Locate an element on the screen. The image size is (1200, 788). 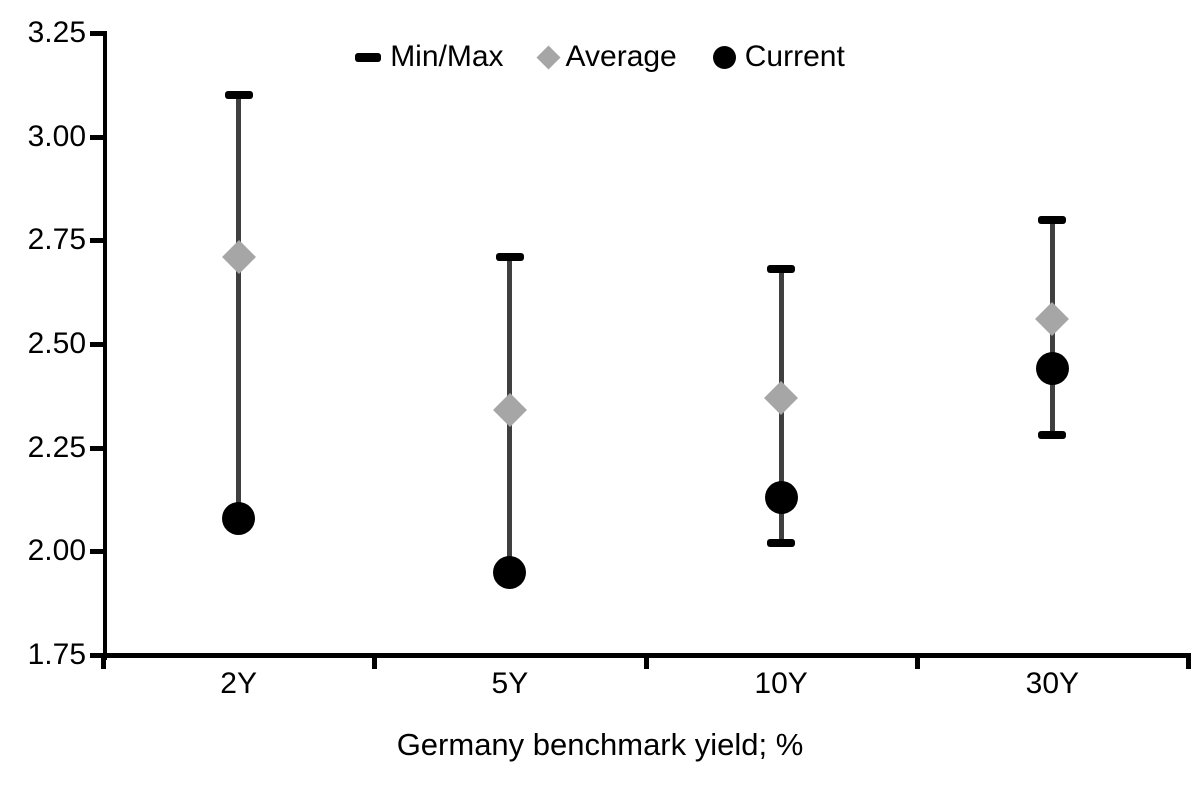
y-tick-label: 2.00 is located at coordinates (56, 551).